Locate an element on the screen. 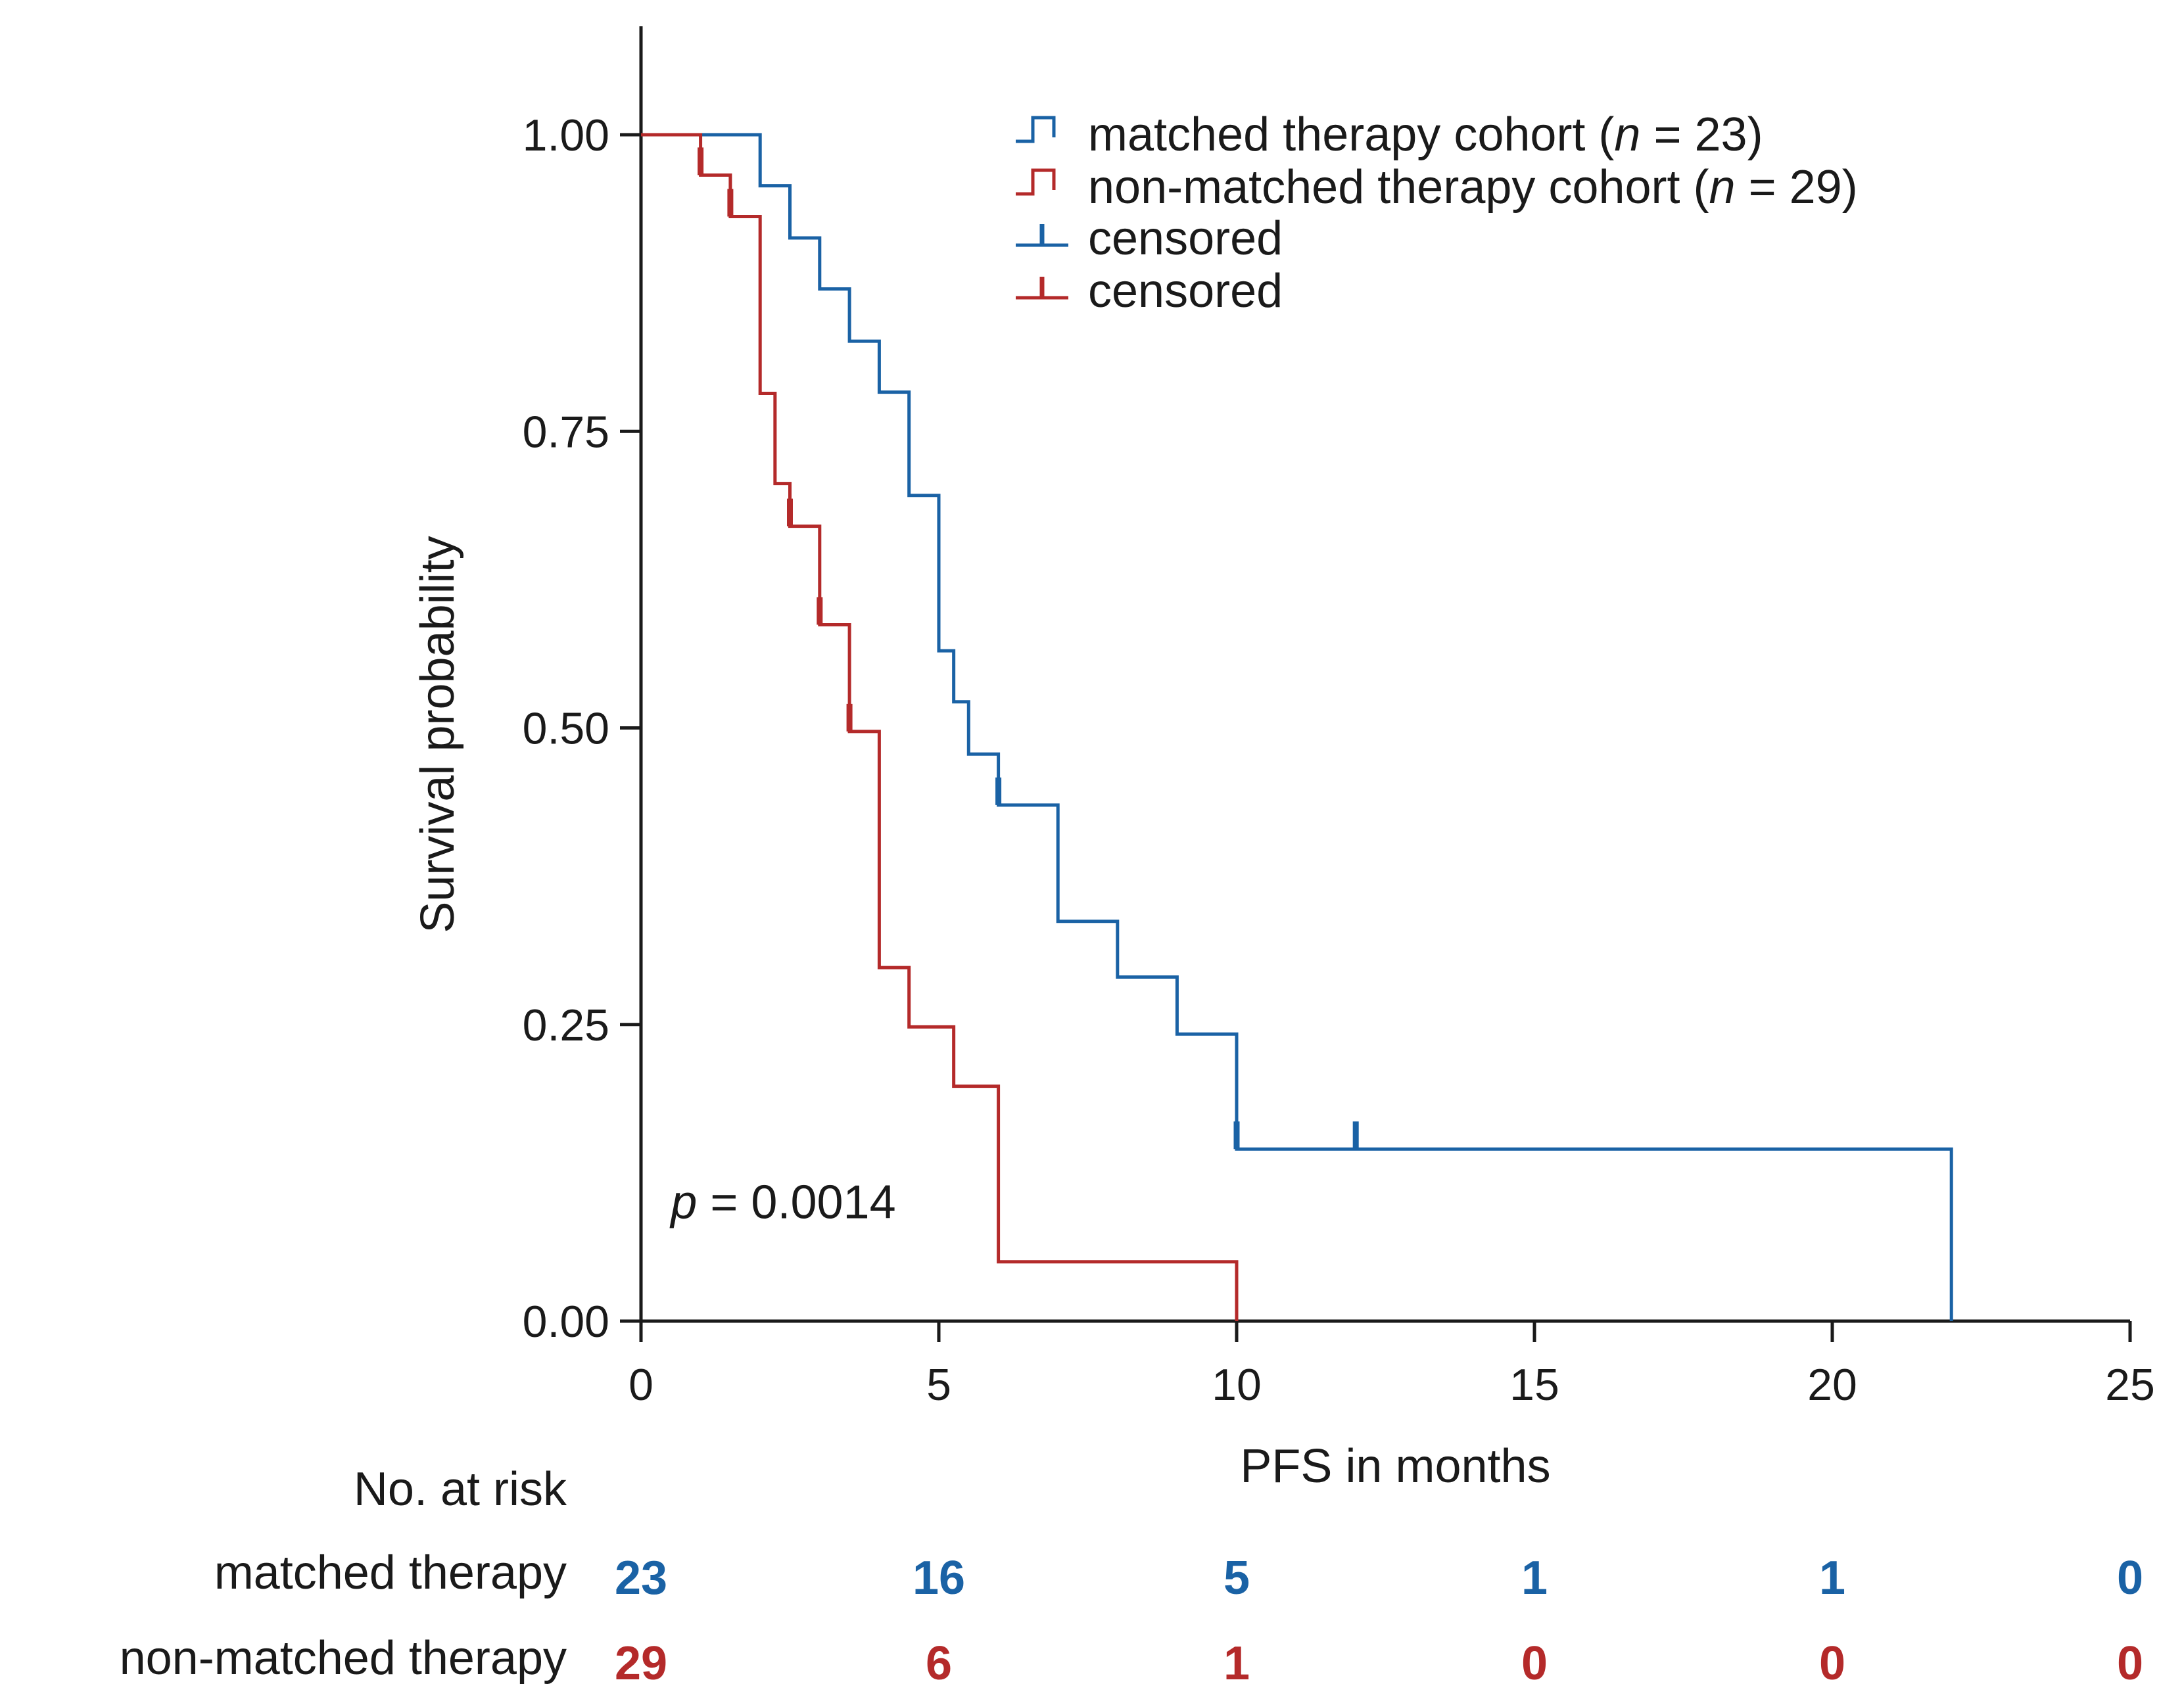  matched-censored-legend-label: censored is located at coordinates (1185, 238).